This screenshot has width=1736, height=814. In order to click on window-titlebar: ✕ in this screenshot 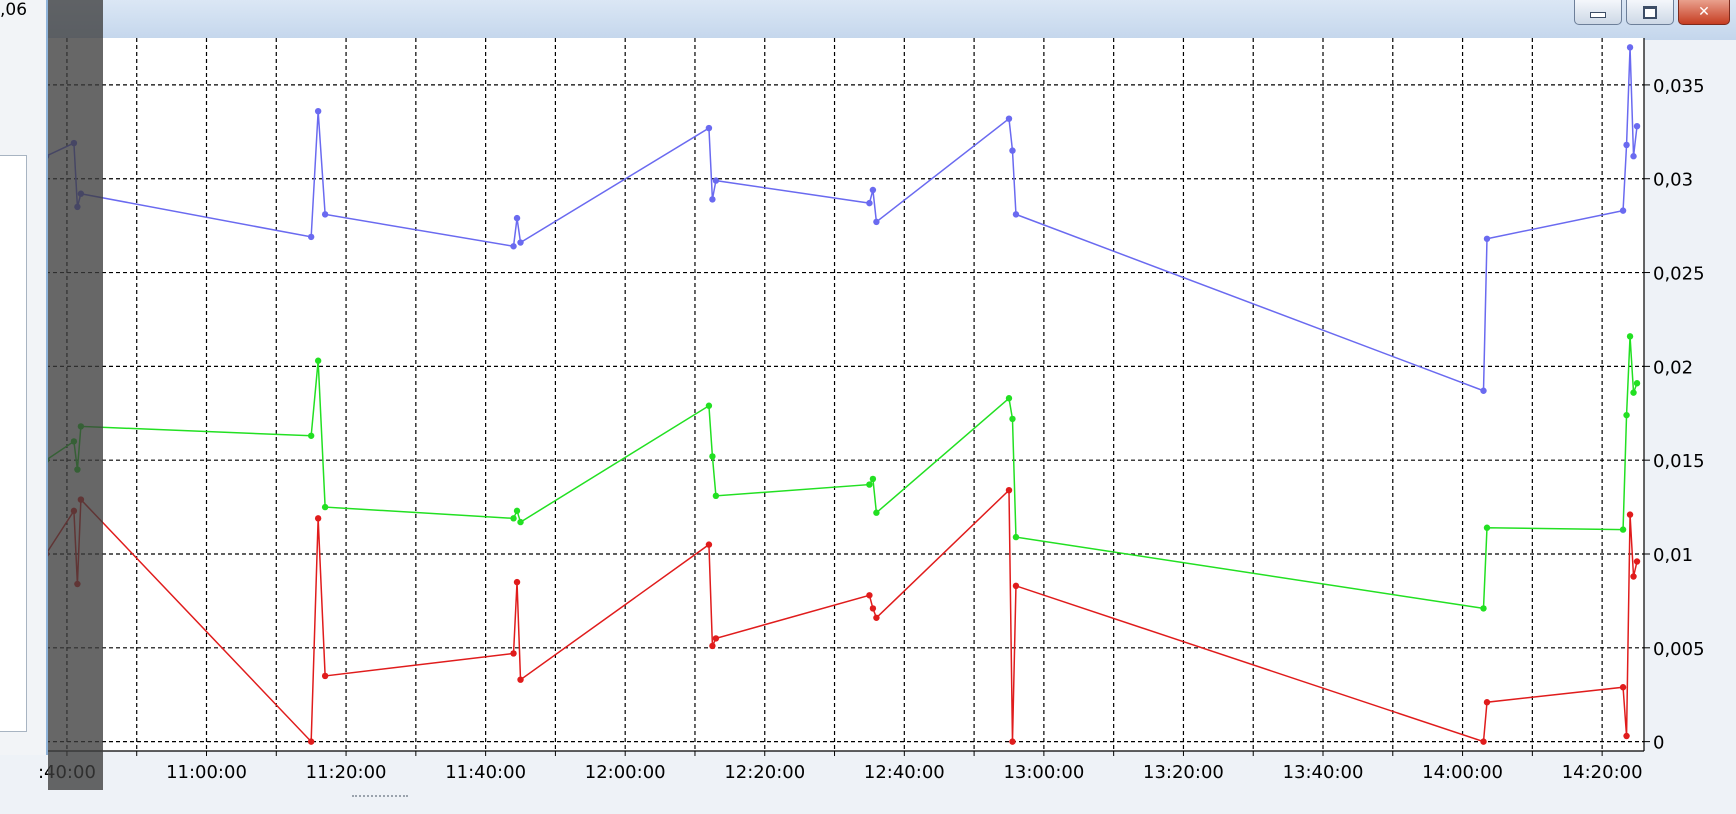, I will do `click(868, 20)`.